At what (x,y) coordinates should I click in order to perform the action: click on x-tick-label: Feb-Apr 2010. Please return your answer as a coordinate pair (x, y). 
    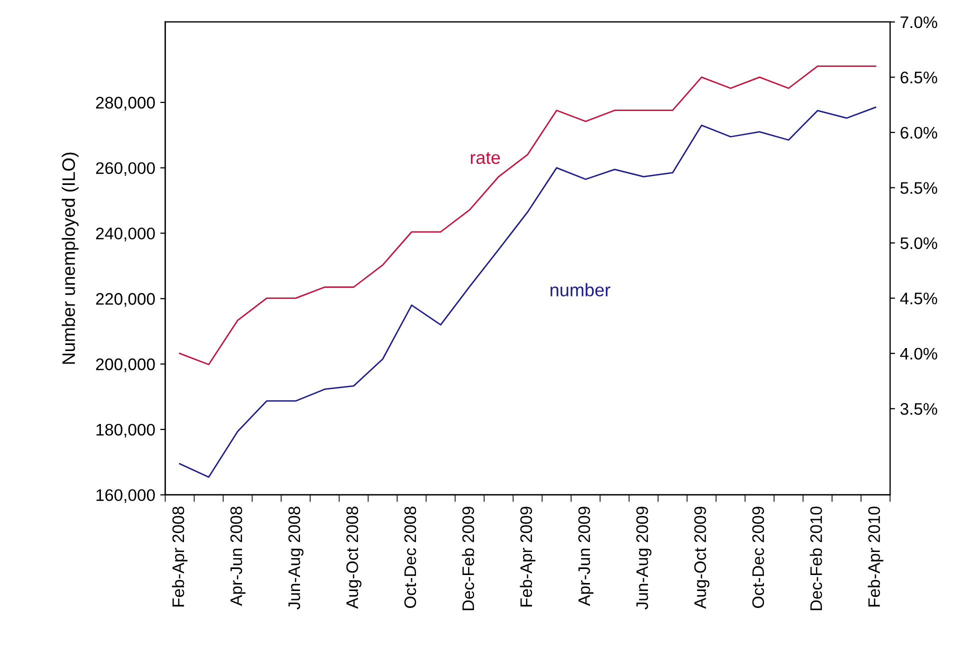
    Looking at the image, I should click on (876, 556).